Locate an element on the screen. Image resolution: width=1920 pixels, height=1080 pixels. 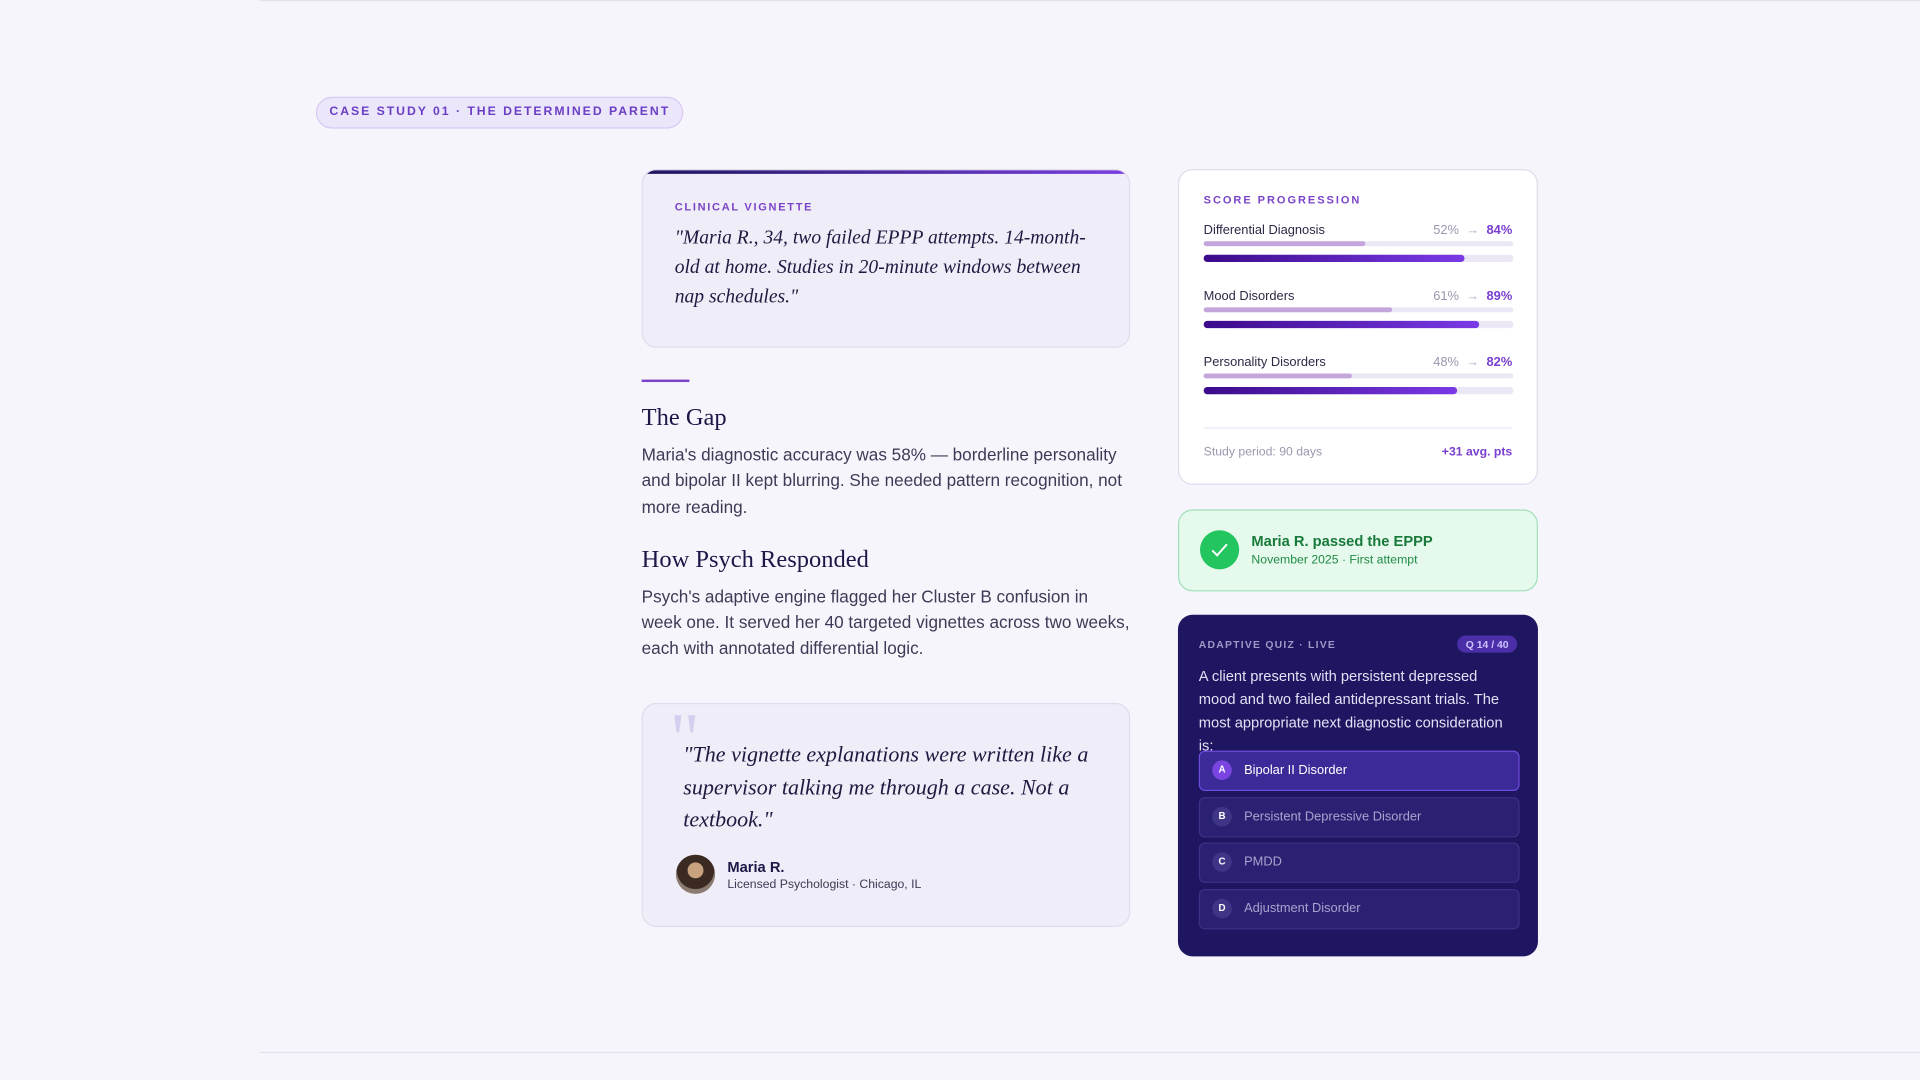
quiz-option: A Bipolar II Disorder is located at coordinates (1359, 771).